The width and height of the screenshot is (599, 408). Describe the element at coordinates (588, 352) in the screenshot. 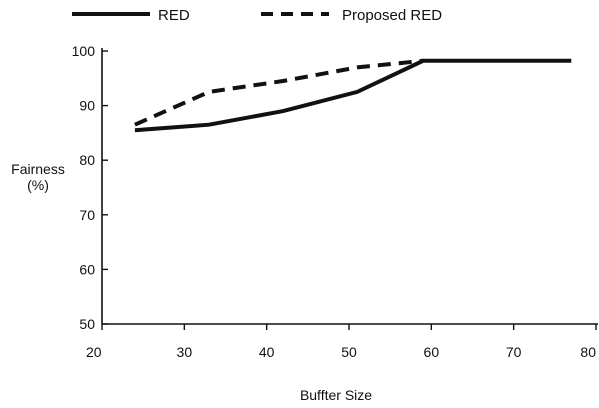

I see `x-tick-label: 80` at that location.